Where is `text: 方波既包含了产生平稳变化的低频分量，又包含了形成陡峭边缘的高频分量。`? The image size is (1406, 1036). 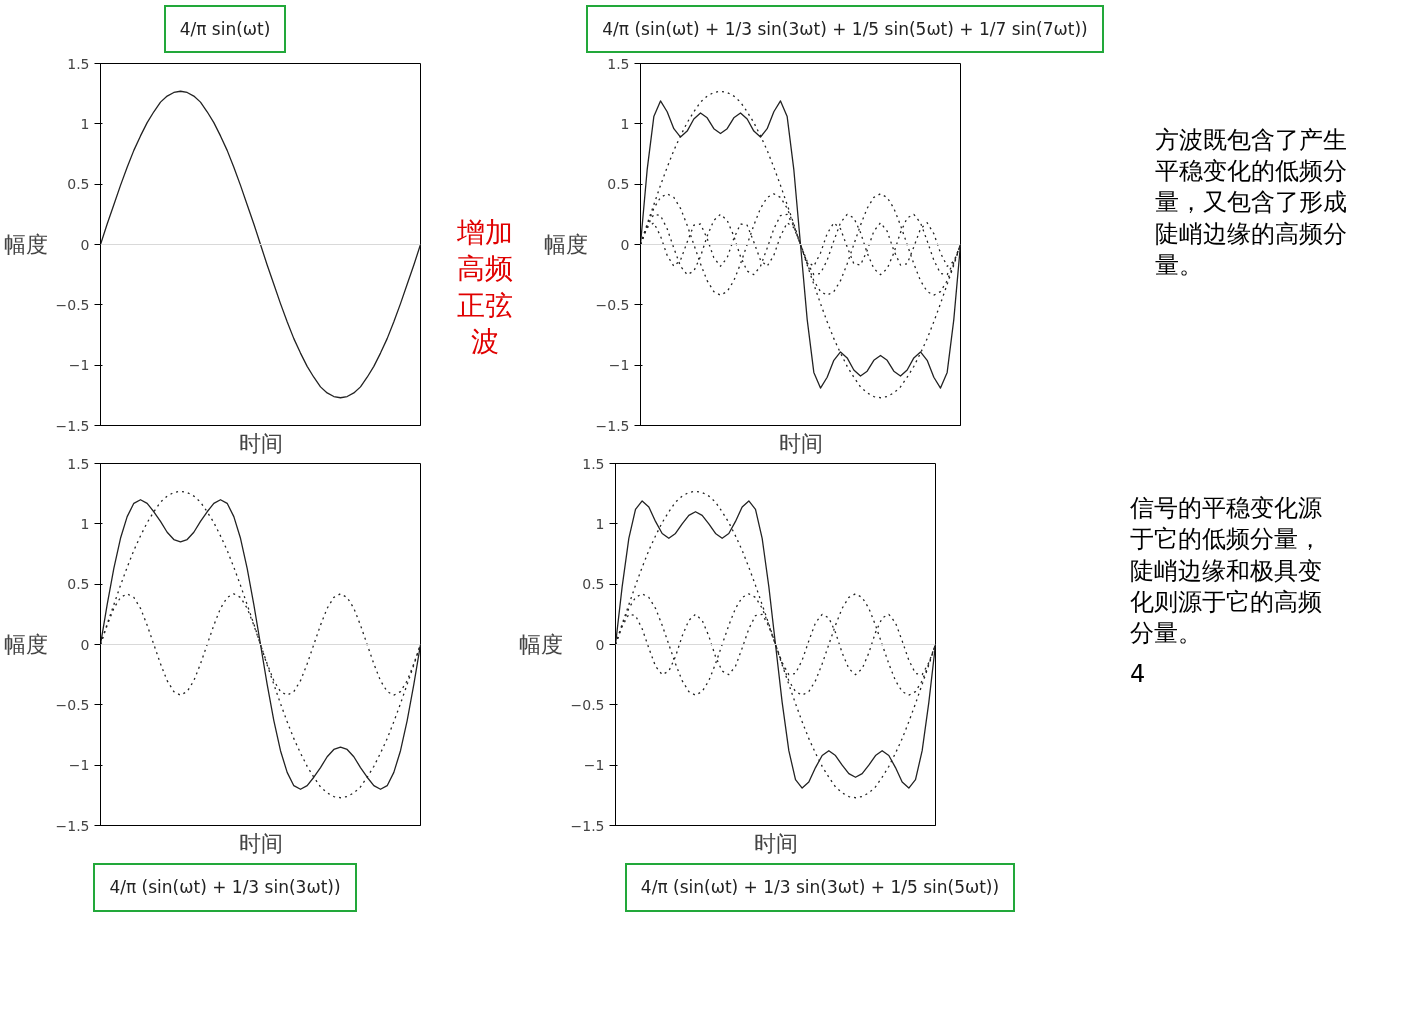
text: 方波既包含了产生平稳变化的低频分量，又包含了形成陡峭边缘的高频分量。 is located at coordinates (1251, 203).